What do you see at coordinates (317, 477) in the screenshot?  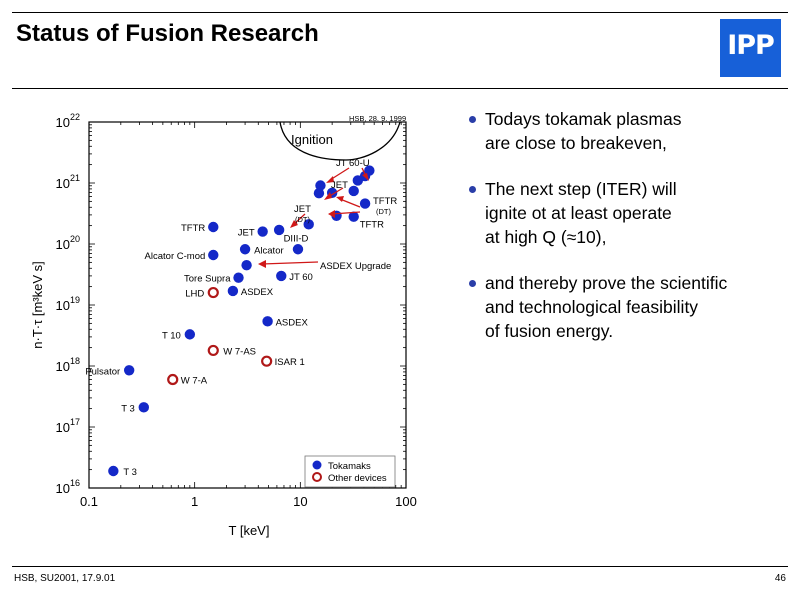 I see `legend-marker-other` at bounding box center [317, 477].